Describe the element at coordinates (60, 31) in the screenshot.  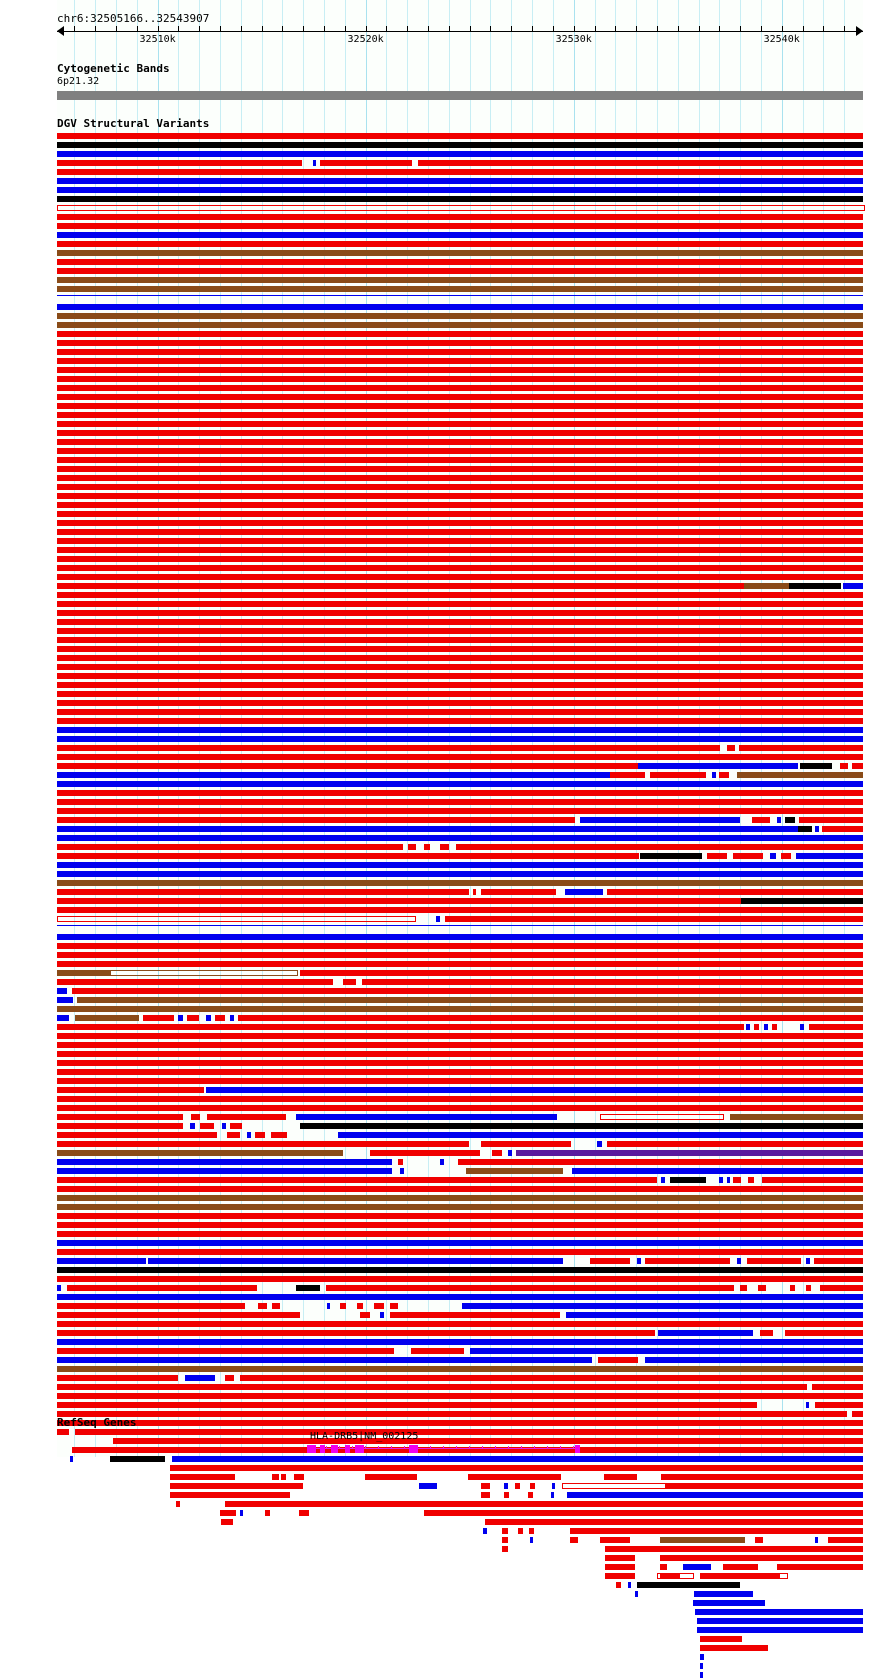
I see `left-arrow-icon` at that location.